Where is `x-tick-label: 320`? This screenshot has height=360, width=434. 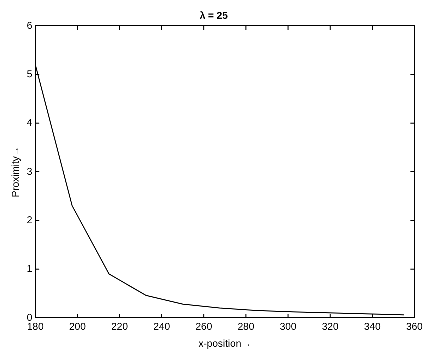 x-tick-label: 320 is located at coordinates (331, 327).